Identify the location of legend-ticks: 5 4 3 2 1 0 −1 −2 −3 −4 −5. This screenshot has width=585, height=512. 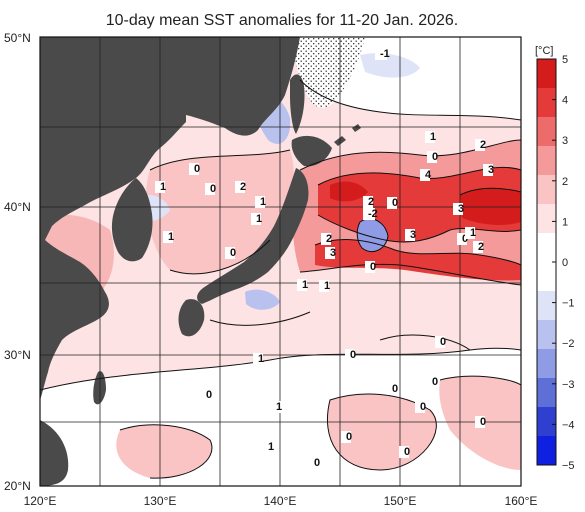
(563, 263).